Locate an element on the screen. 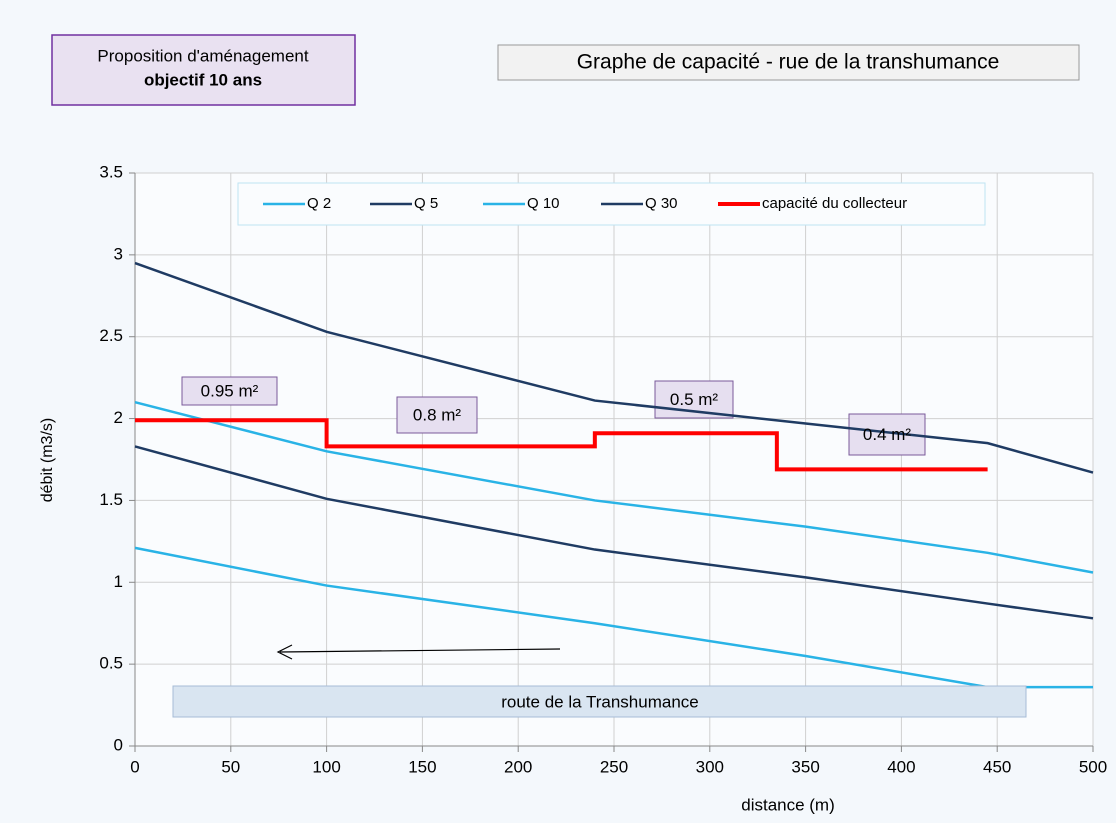 The width and height of the screenshot is (1116, 823). y-tick-label: 3 is located at coordinates (118, 253).